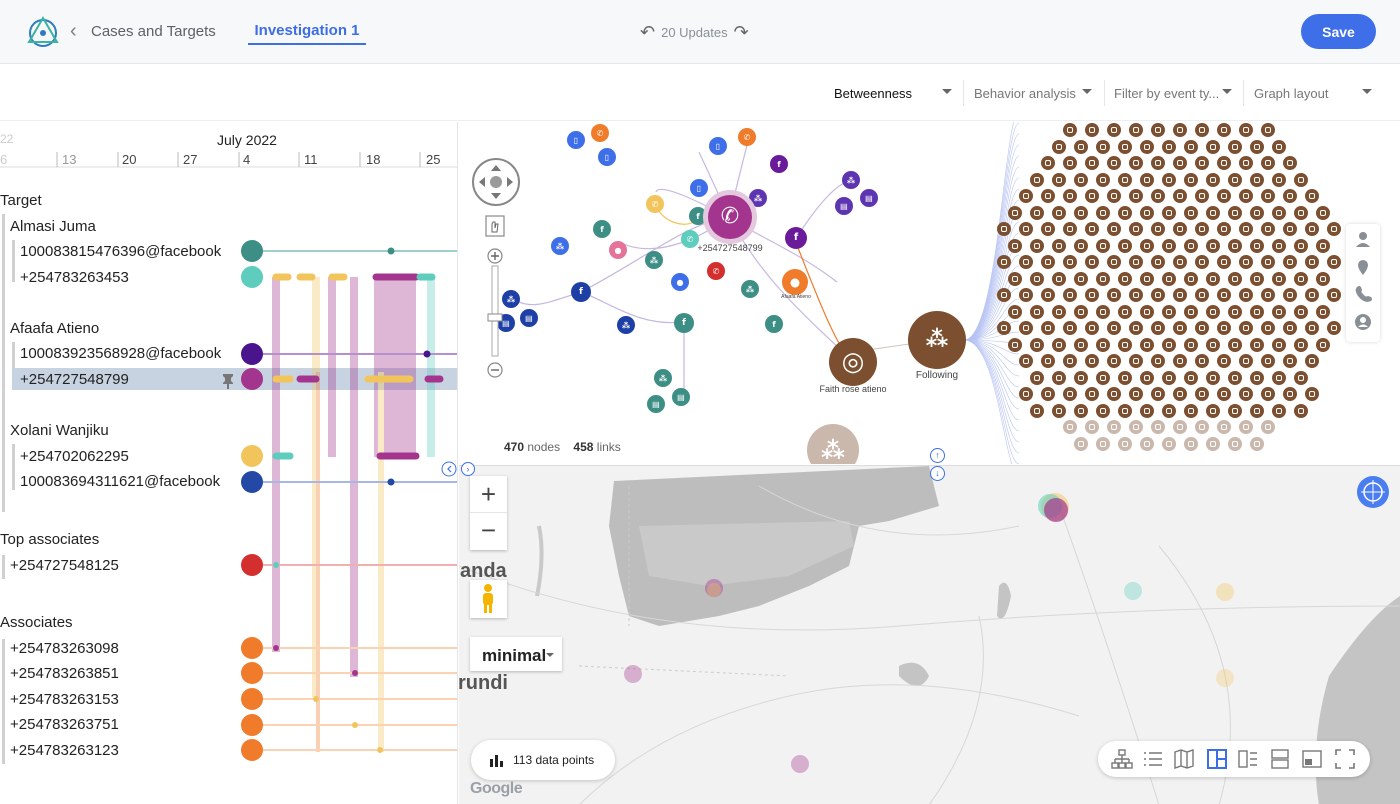 This screenshot has width=1400, height=804. I want to click on data-points-chip: 113 data points, so click(543, 760).